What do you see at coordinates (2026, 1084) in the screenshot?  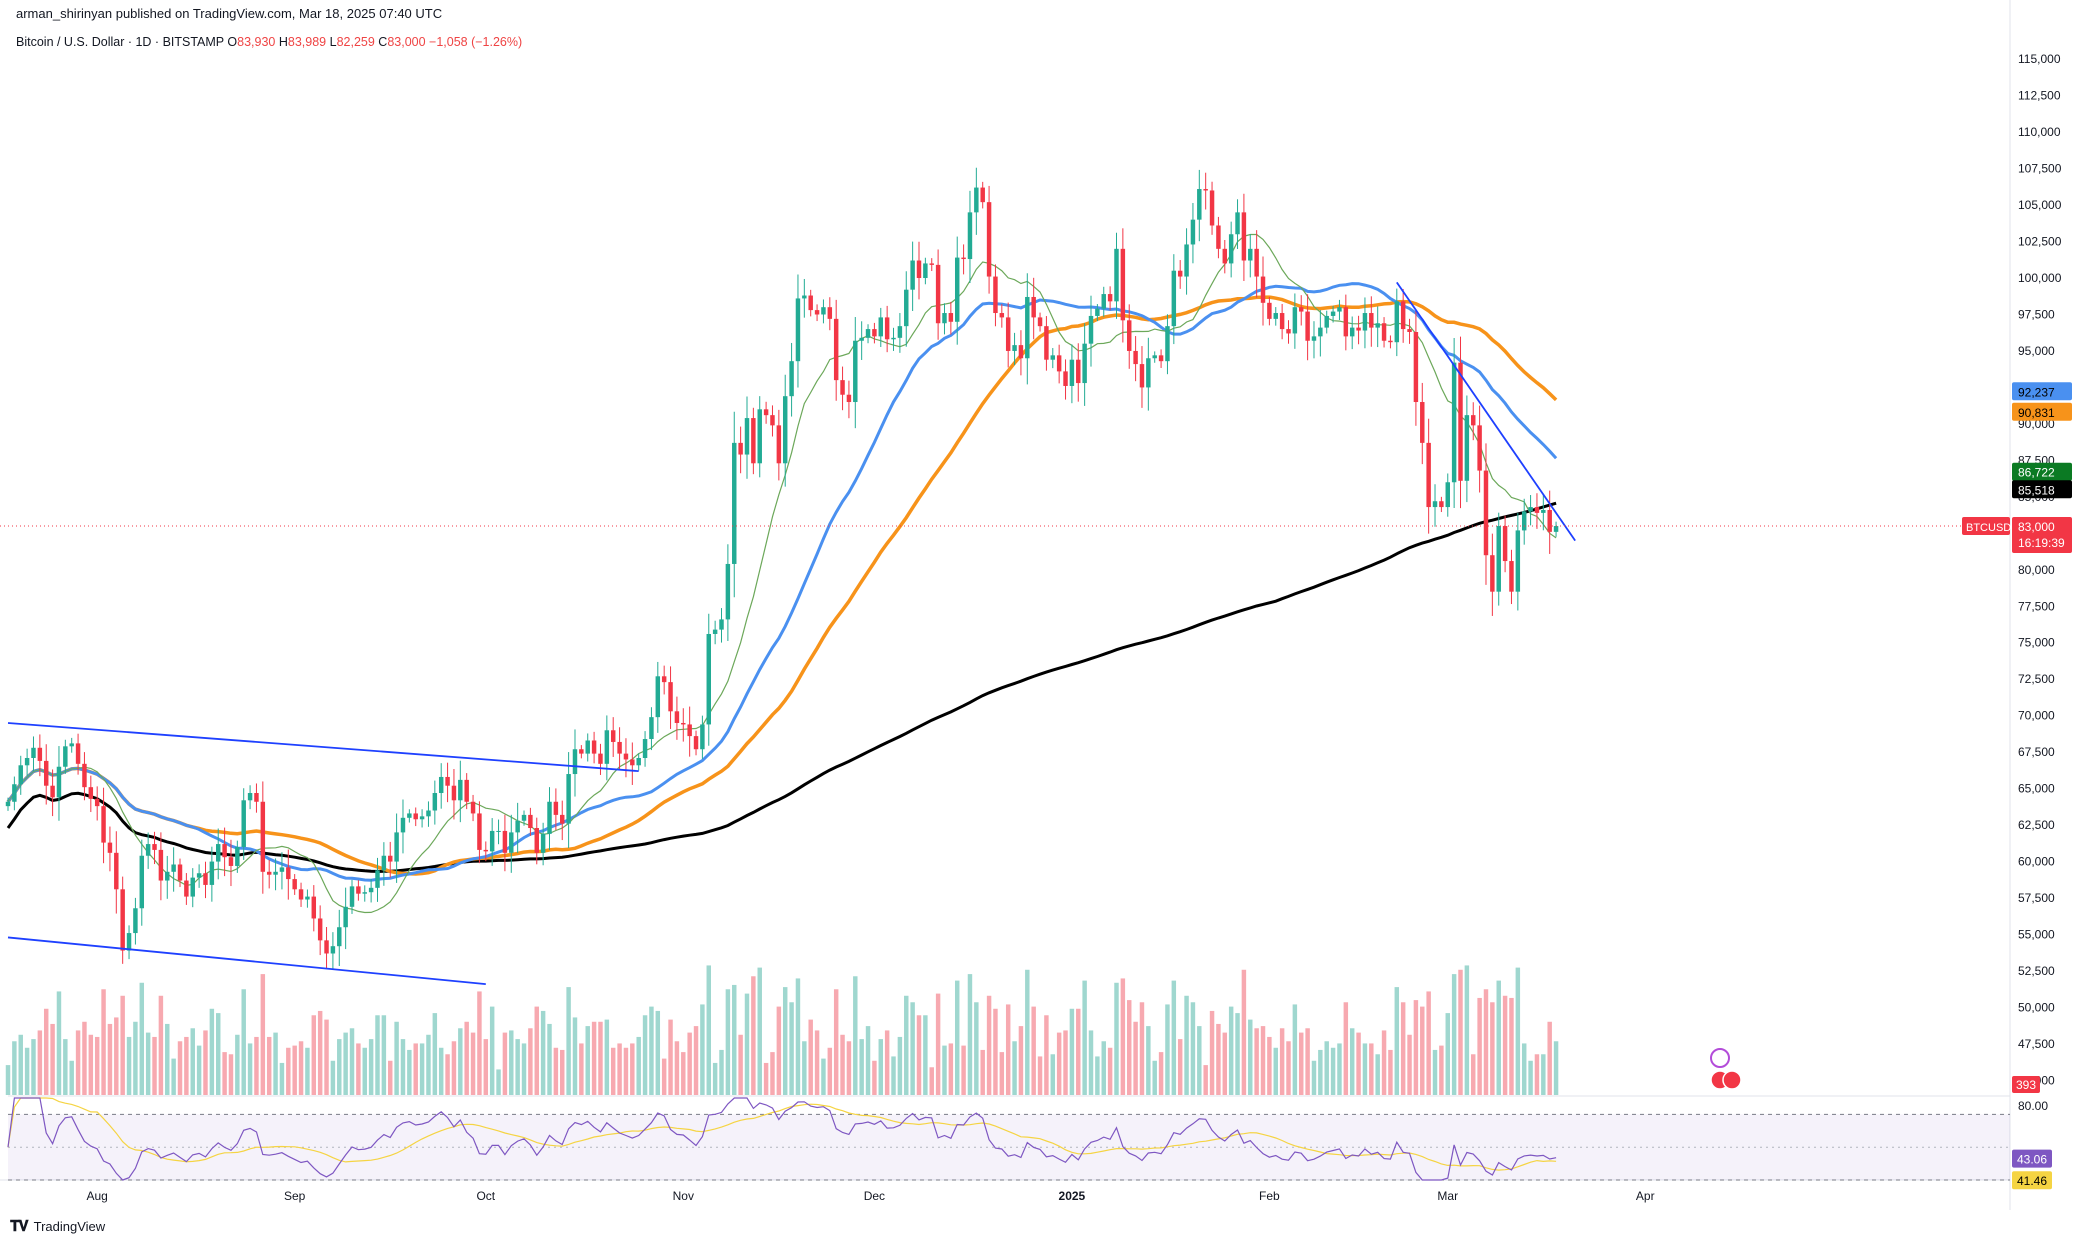 I see `volume-badge-bg` at bounding box center [2026, 1084].